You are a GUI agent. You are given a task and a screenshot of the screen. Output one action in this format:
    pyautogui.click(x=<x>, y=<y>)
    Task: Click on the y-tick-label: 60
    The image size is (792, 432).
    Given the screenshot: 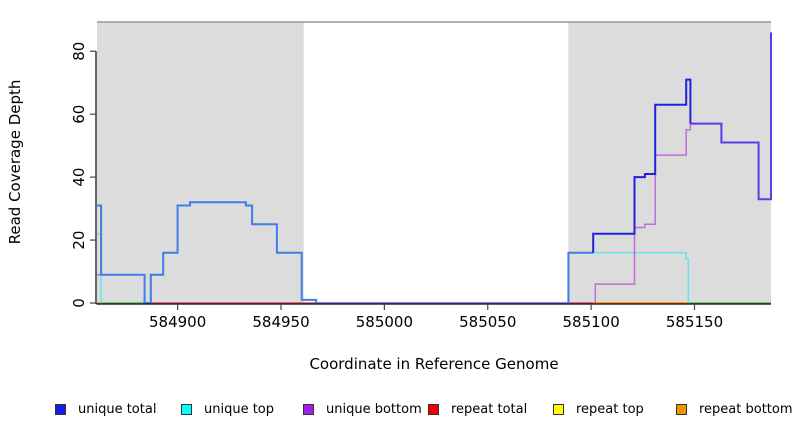 What is the action you would take?
    pyautogui.click(x=79, y=114)
    